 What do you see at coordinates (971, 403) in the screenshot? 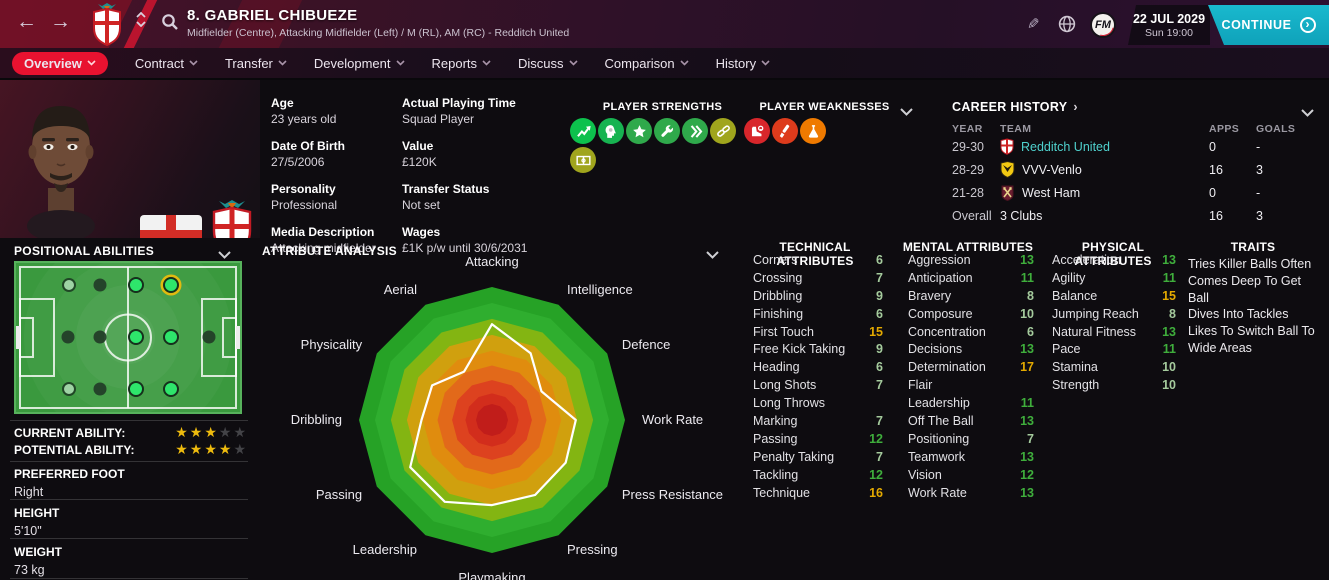
I see `attribute-row: Leadership 11` at bounding box center [971, 403].